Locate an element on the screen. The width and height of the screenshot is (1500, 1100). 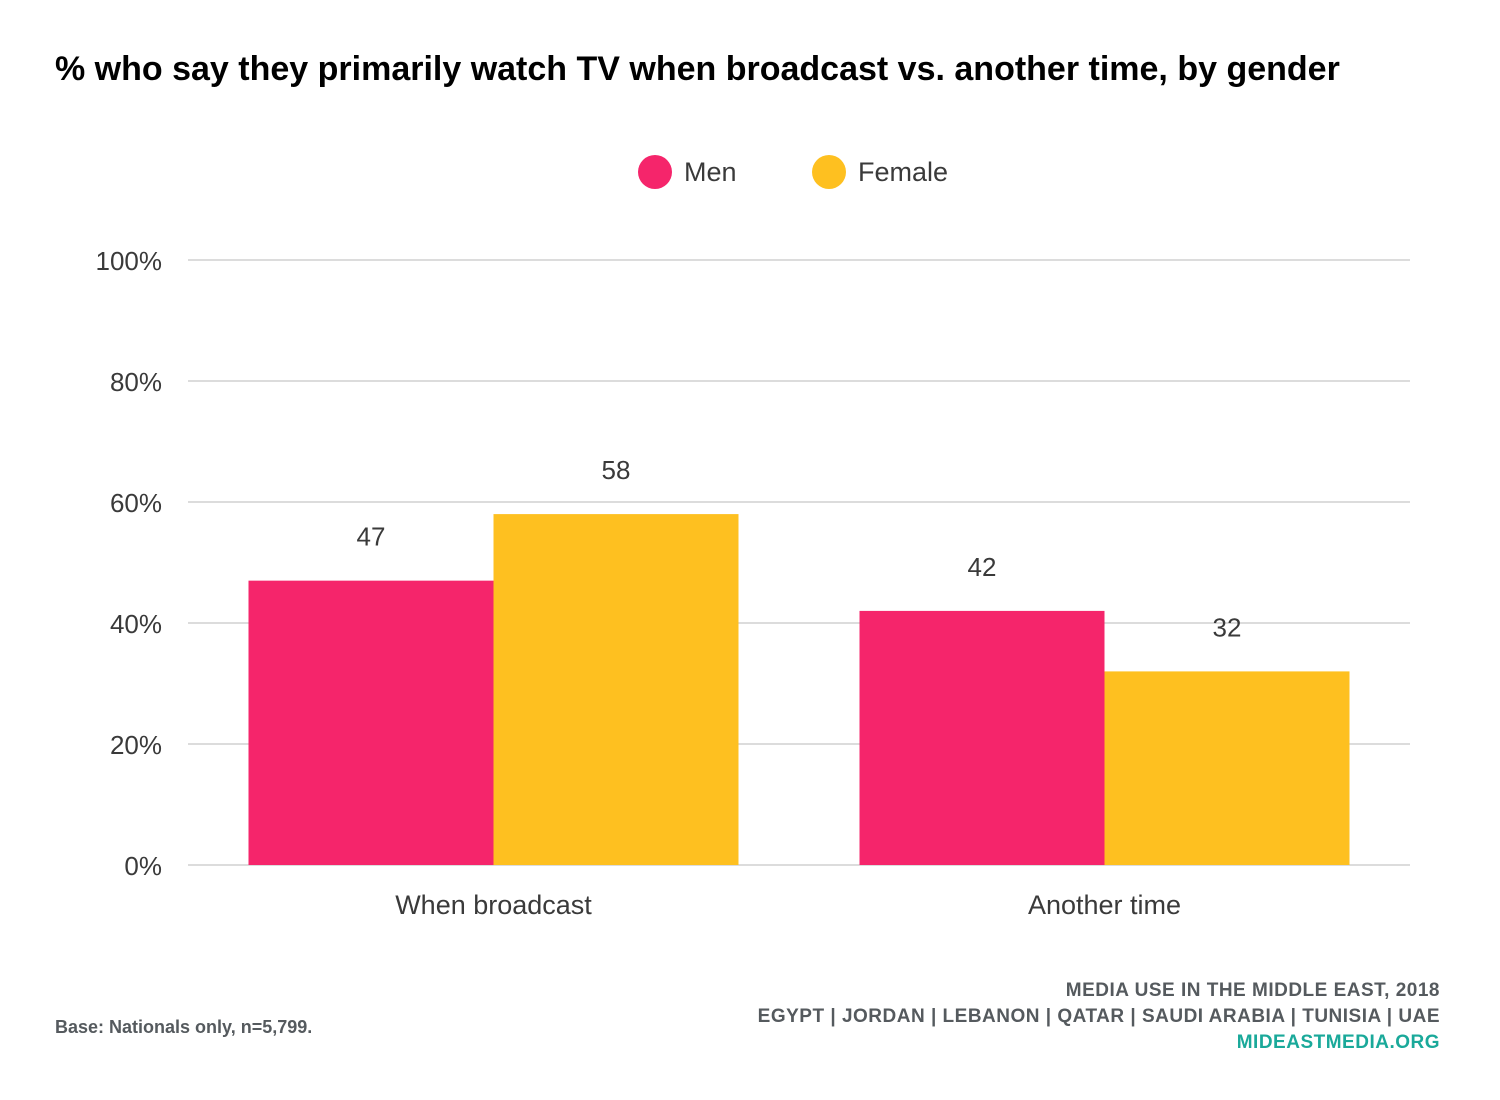
y-tick-label: 100% is located at coordinates (129, 261).